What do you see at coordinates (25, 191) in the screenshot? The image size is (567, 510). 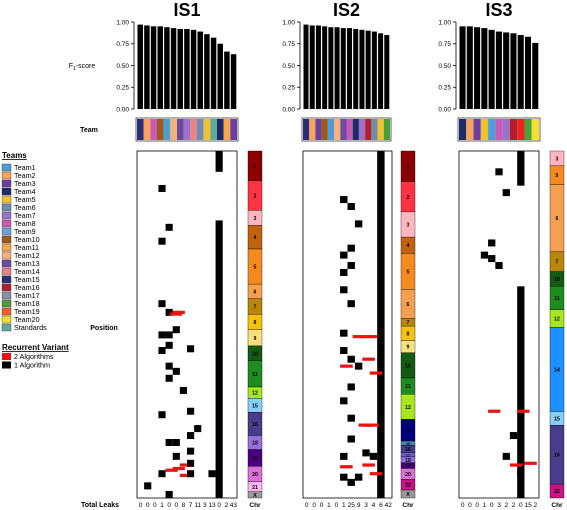 I see `team-legend-label: Team4` at bounding box center [25, 191].